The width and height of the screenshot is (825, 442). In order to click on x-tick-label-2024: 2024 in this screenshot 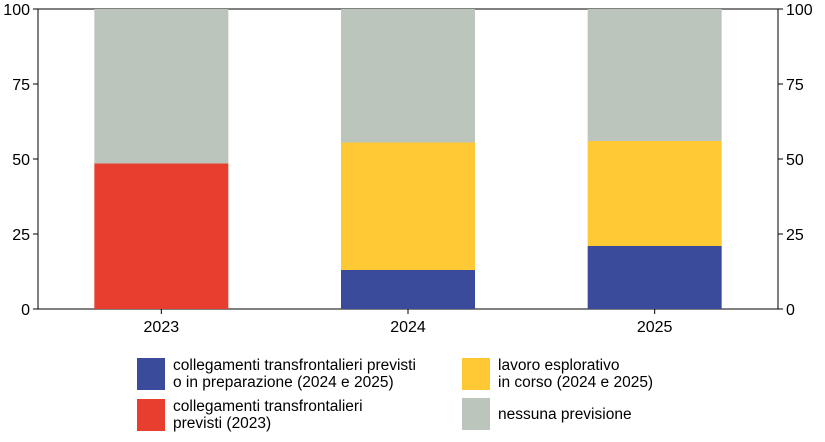, I will do `click(408, 327)`.